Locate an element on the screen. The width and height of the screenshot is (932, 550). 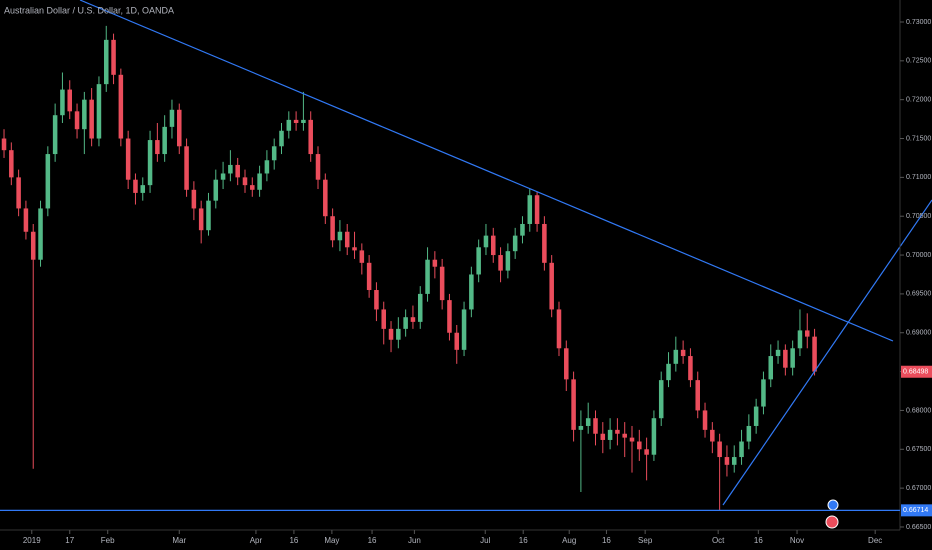
support-label: 0.66714 is located at coordinates (915, 510).